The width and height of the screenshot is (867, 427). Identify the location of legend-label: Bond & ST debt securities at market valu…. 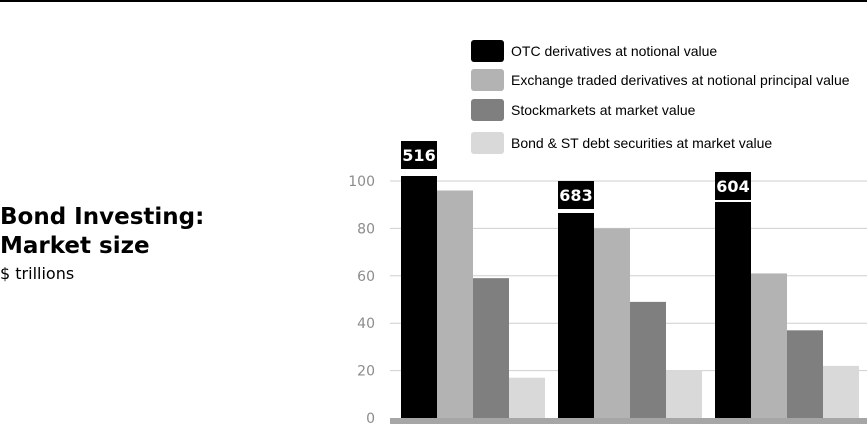
(641, 143).